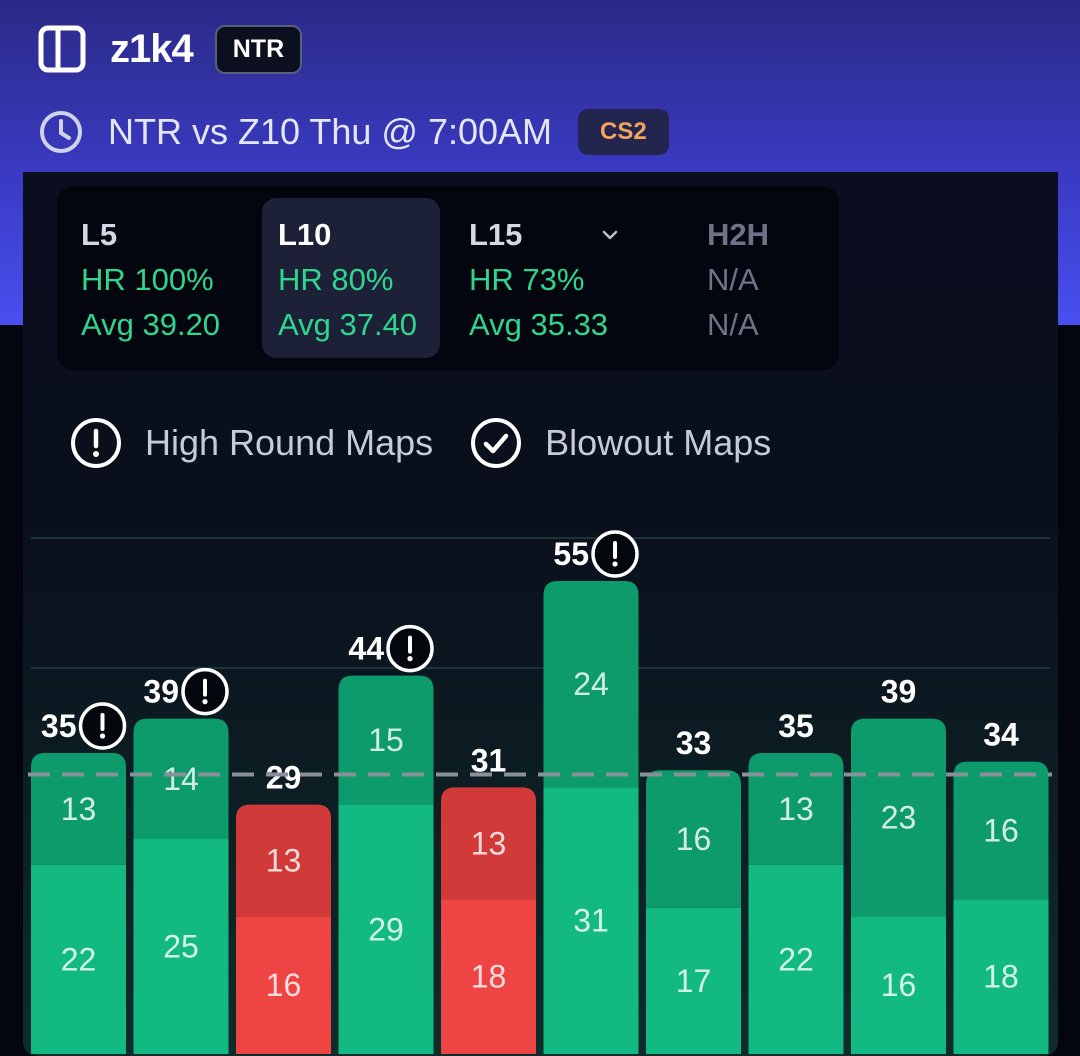 The image size is (1080, 1056). I want to click on legend-label: Blowout Maps, so click(658, 442).